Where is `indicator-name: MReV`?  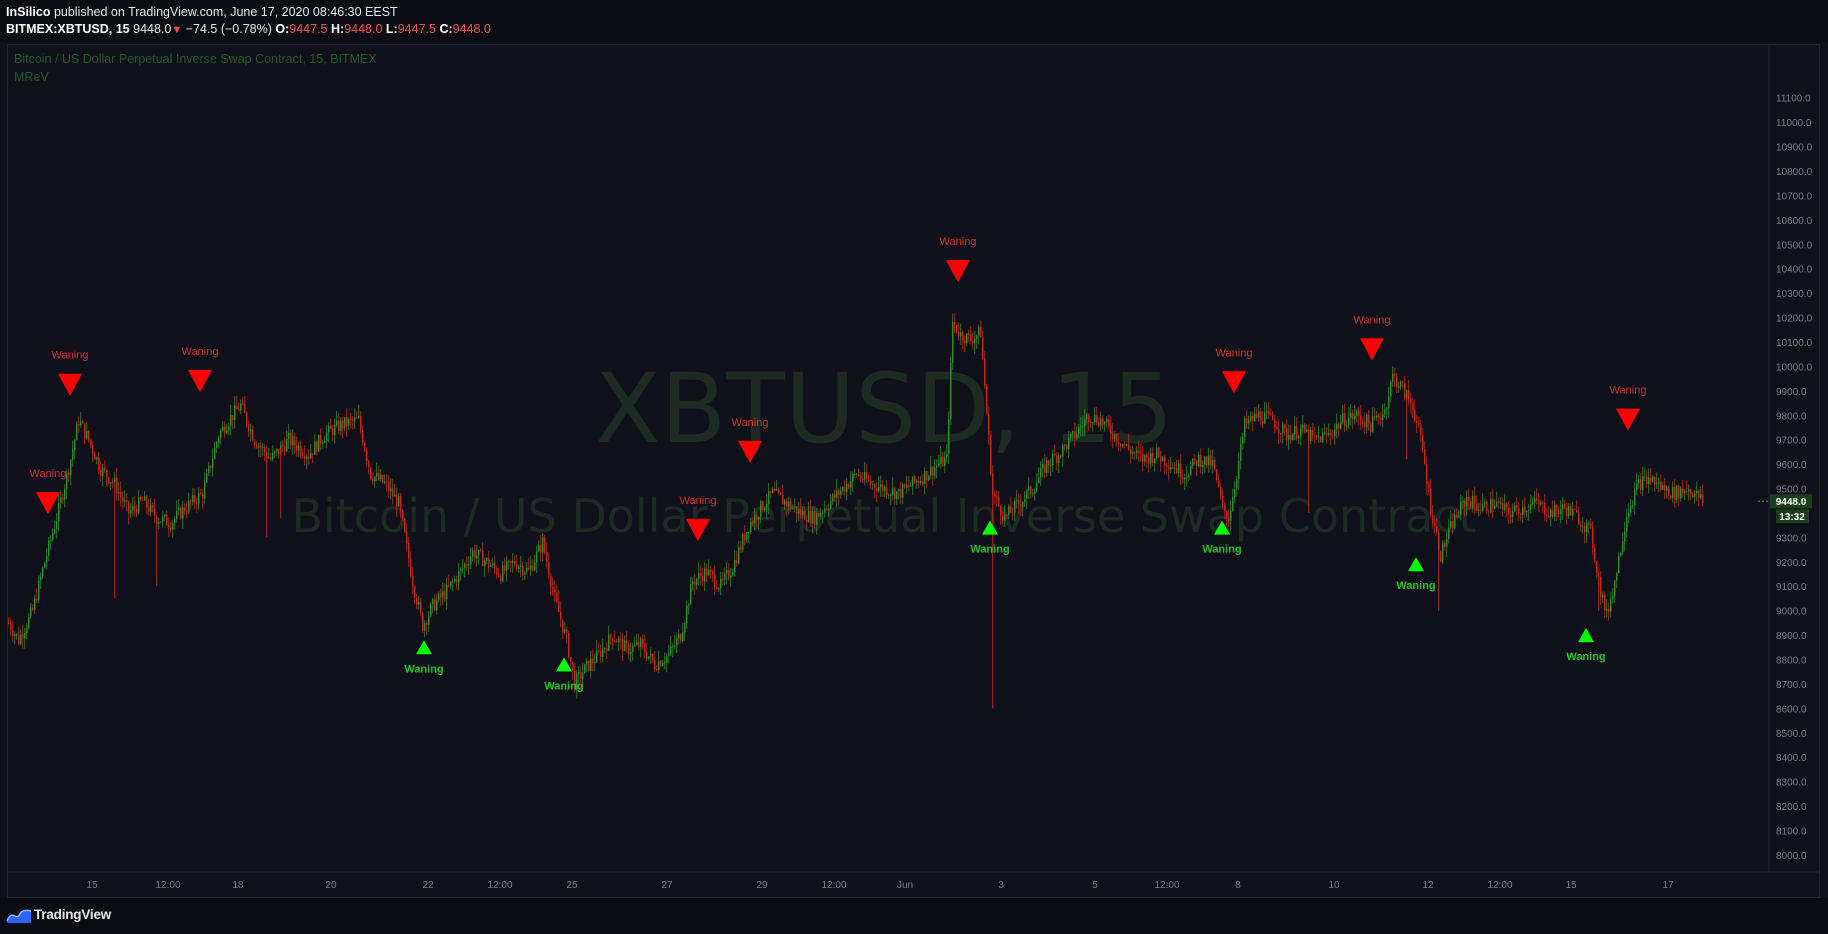 indicator-name: MReV is located at coordinates (31, 77).